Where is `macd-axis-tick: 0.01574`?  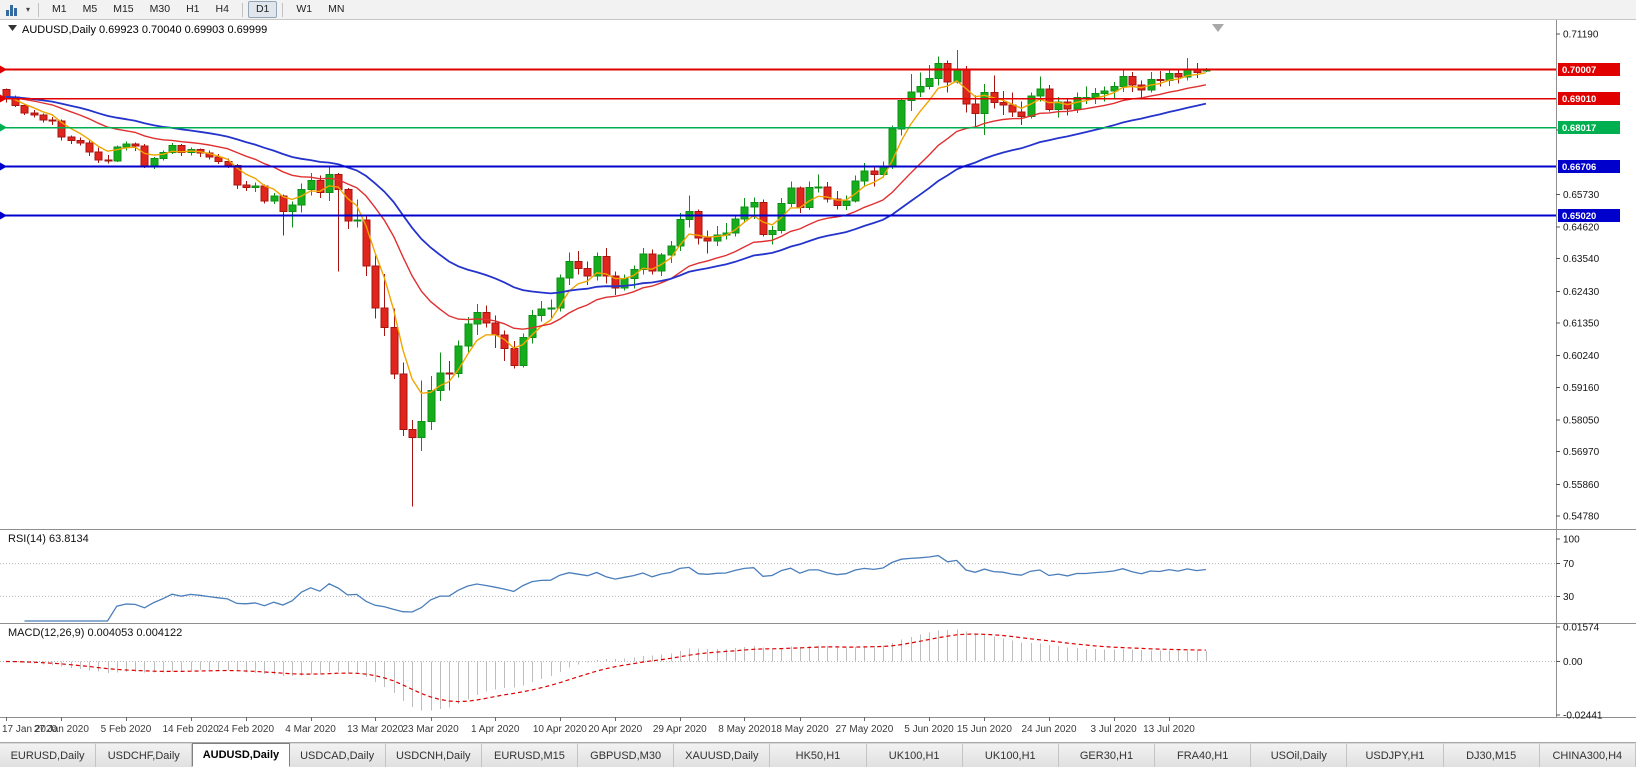
macd-axis-tick: 0.01574 is located at coordinates (1581, 628).